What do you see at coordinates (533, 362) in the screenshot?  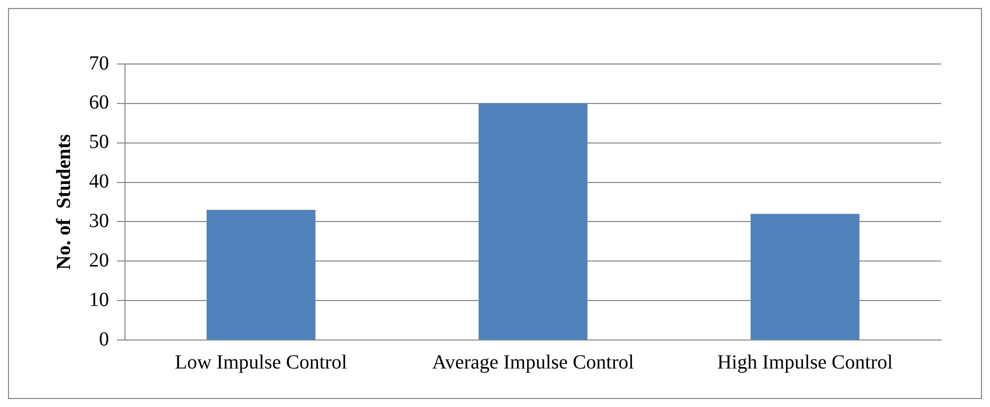 I see `x-tick-label: Average Impulse Control` at bounding box center [533, 362].